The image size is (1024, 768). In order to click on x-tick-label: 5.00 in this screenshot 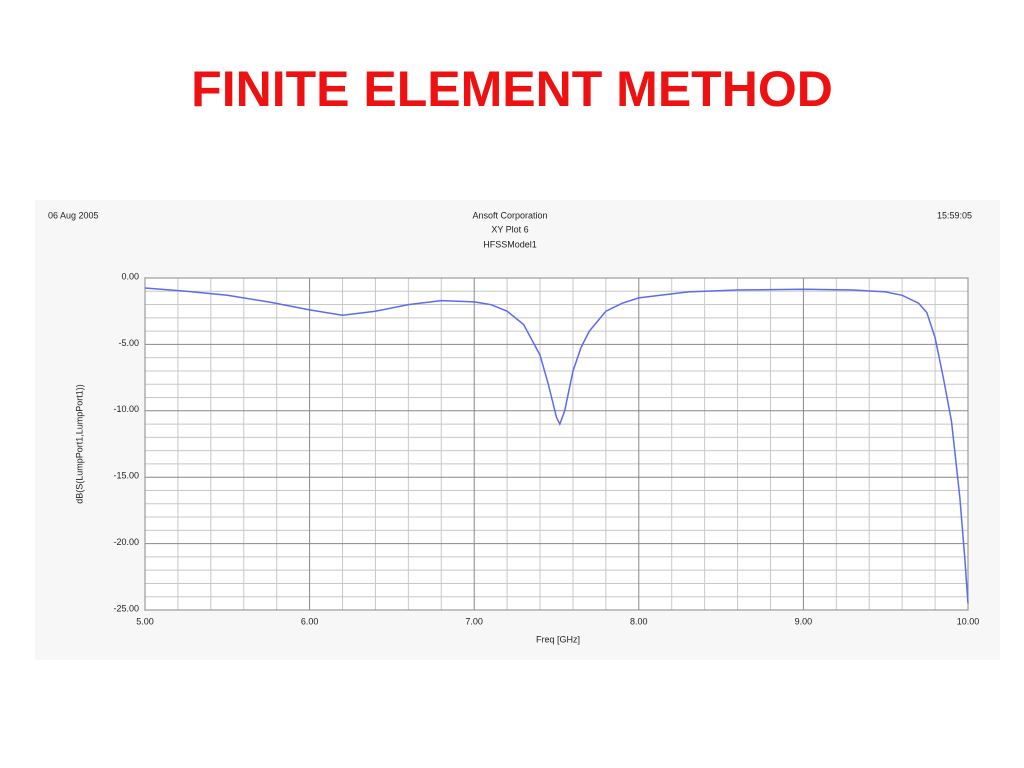, I will do `click(145, 621)`.